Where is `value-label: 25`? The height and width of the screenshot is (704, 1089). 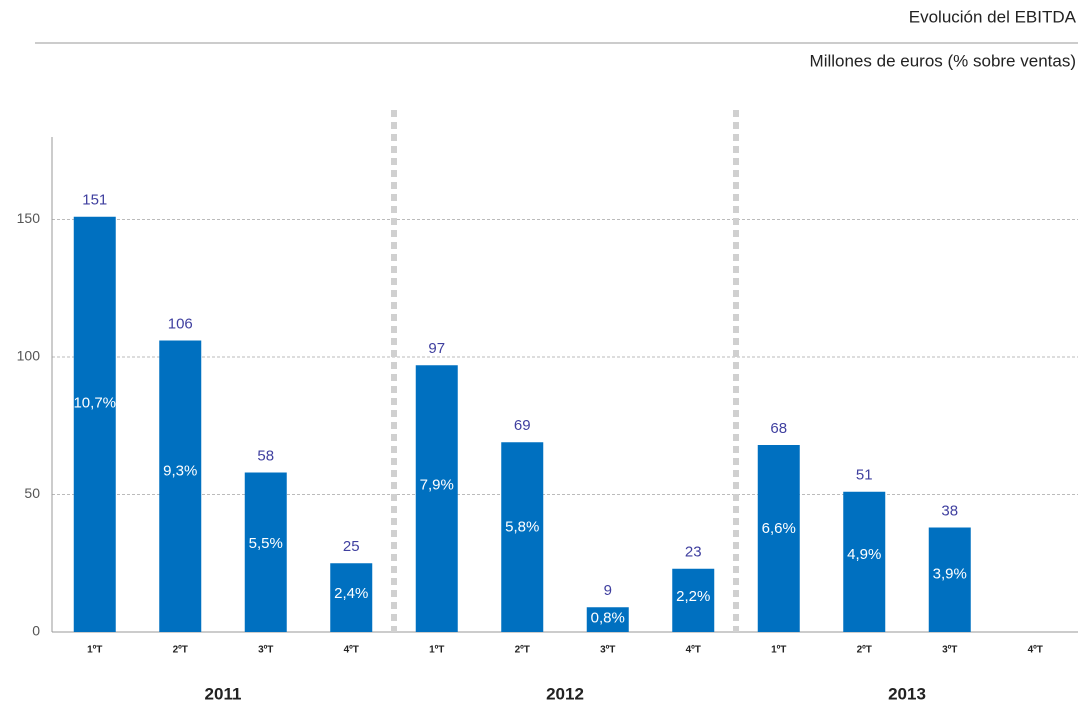
value-label: 25 is located at coordinates (351, 546).